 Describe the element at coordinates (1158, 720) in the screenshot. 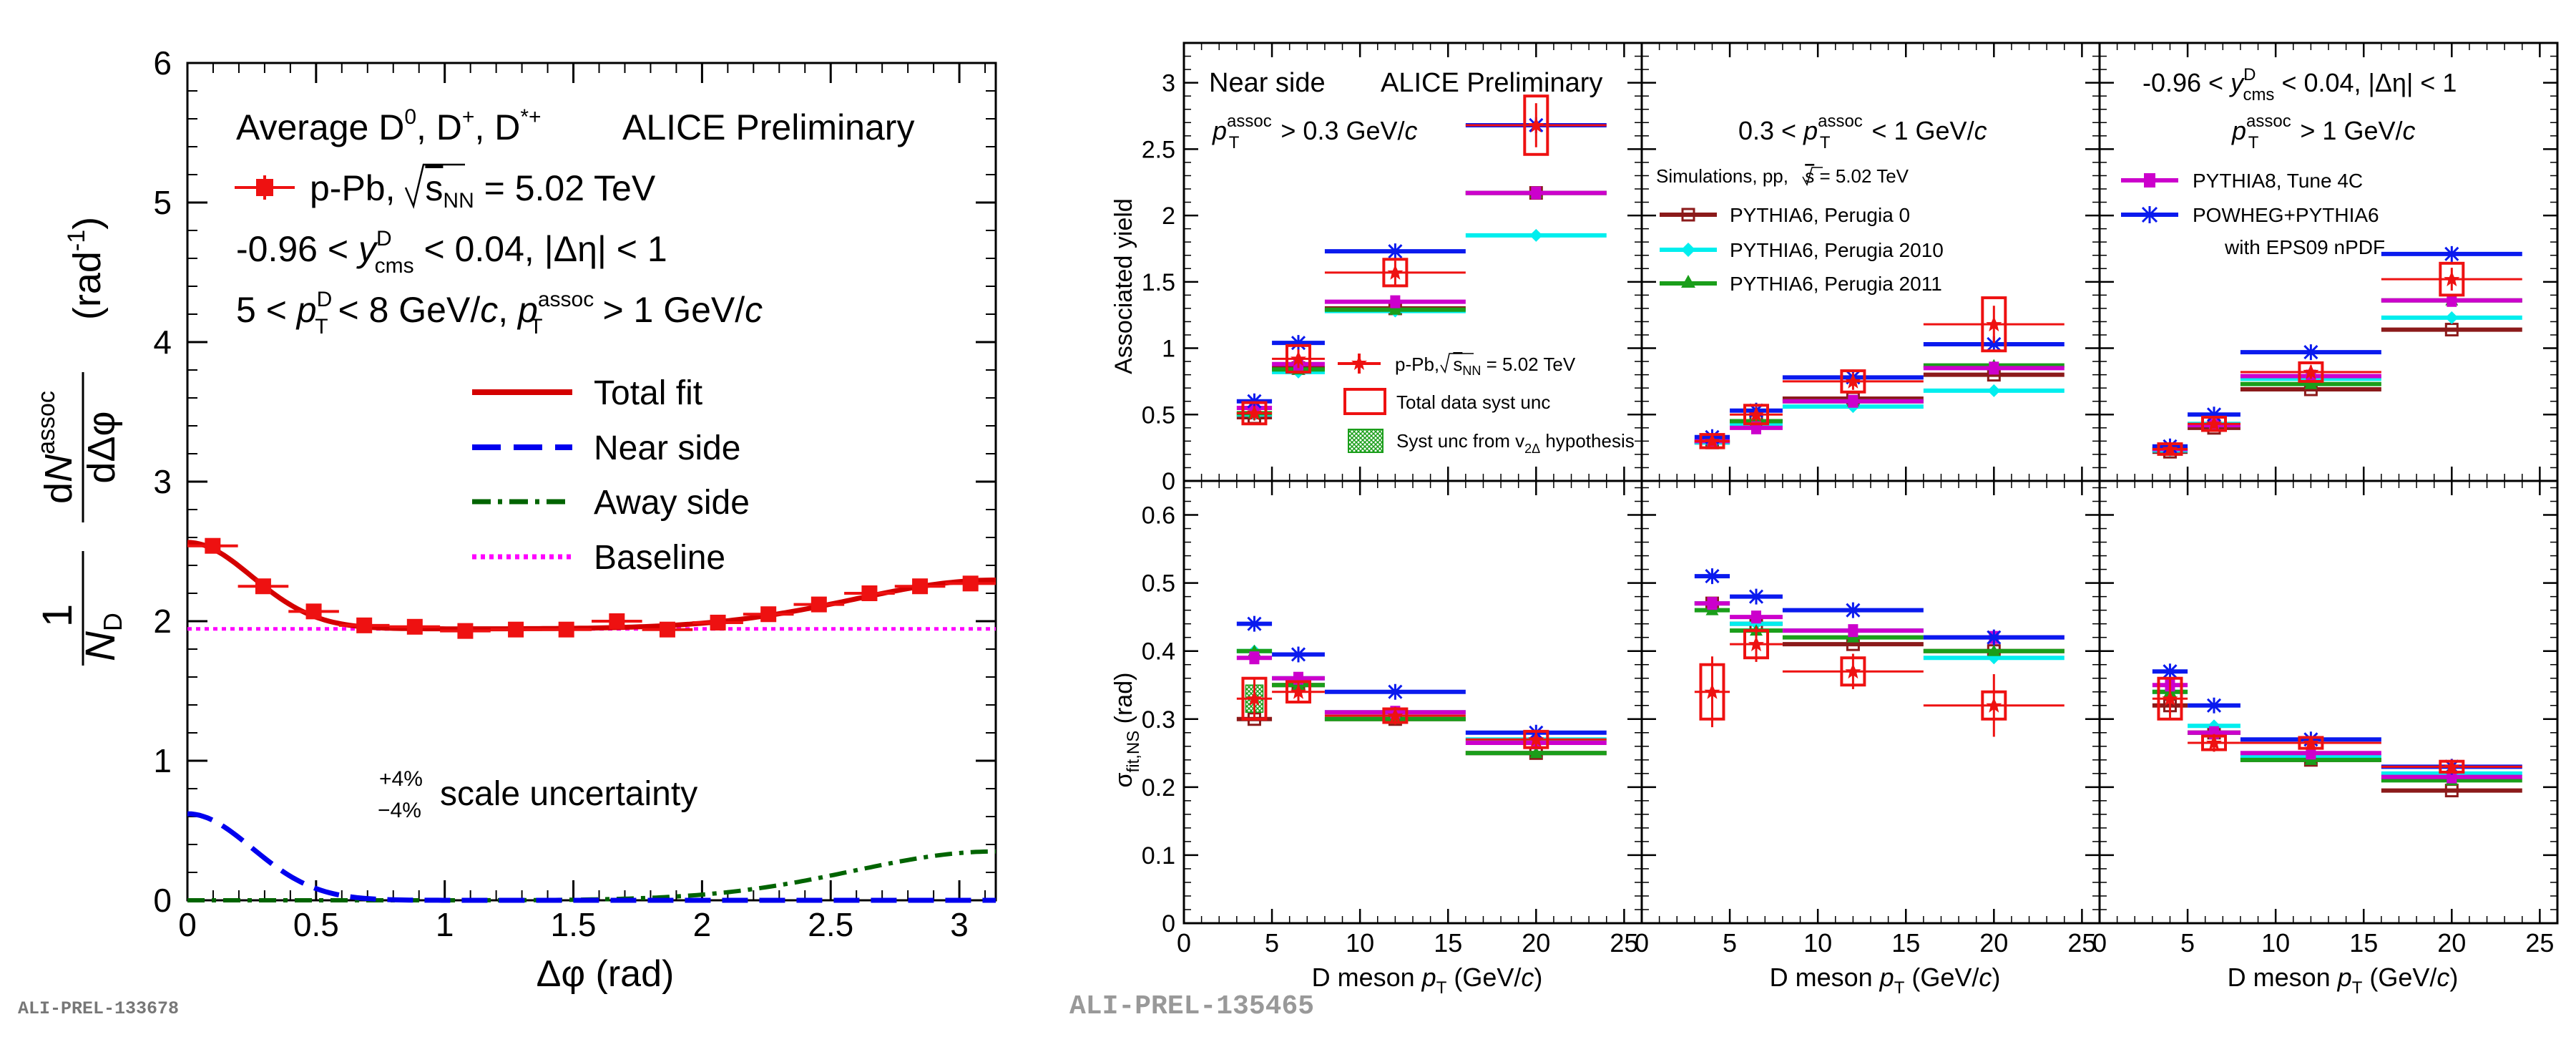

I see `y-tick-label: 0.3` at that location.